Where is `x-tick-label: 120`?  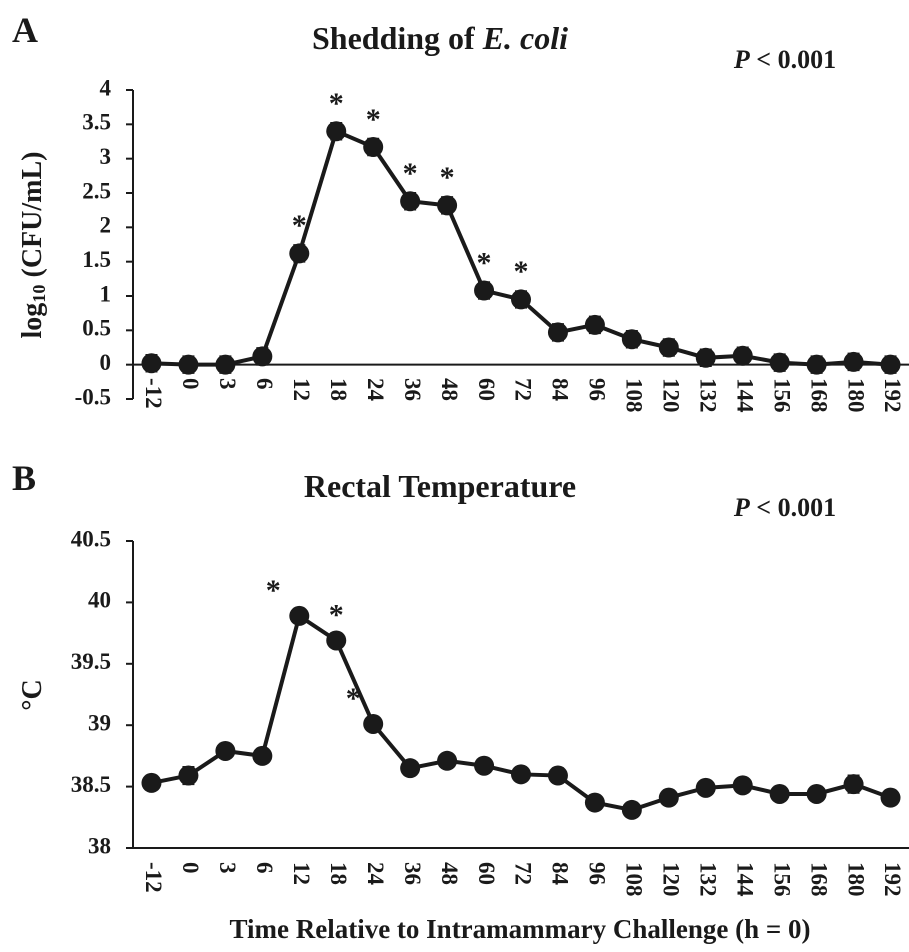 x-tick-label: 120 is located at coordinates (671, 879).